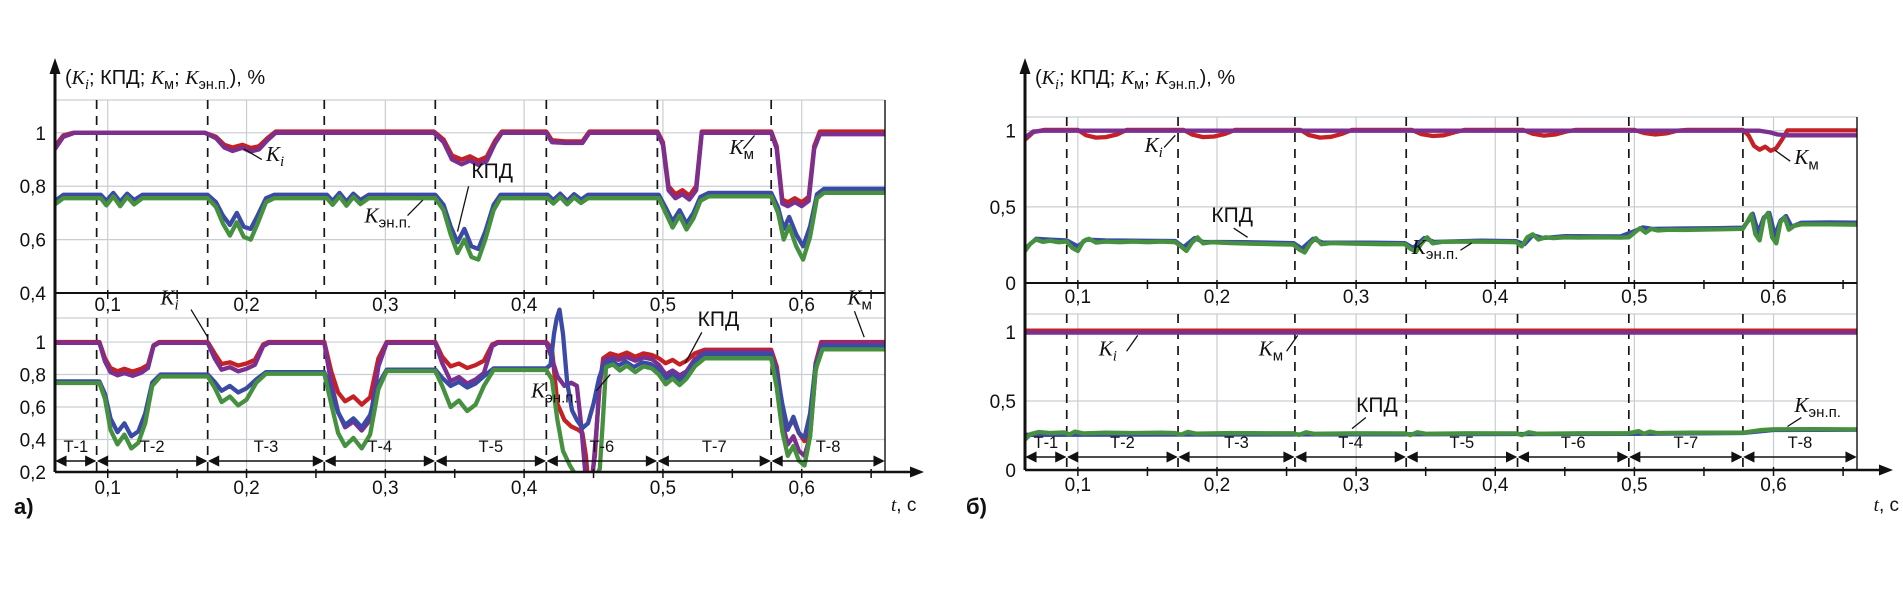  I want to click on interval-label: Т-2, so click(1122, 443).